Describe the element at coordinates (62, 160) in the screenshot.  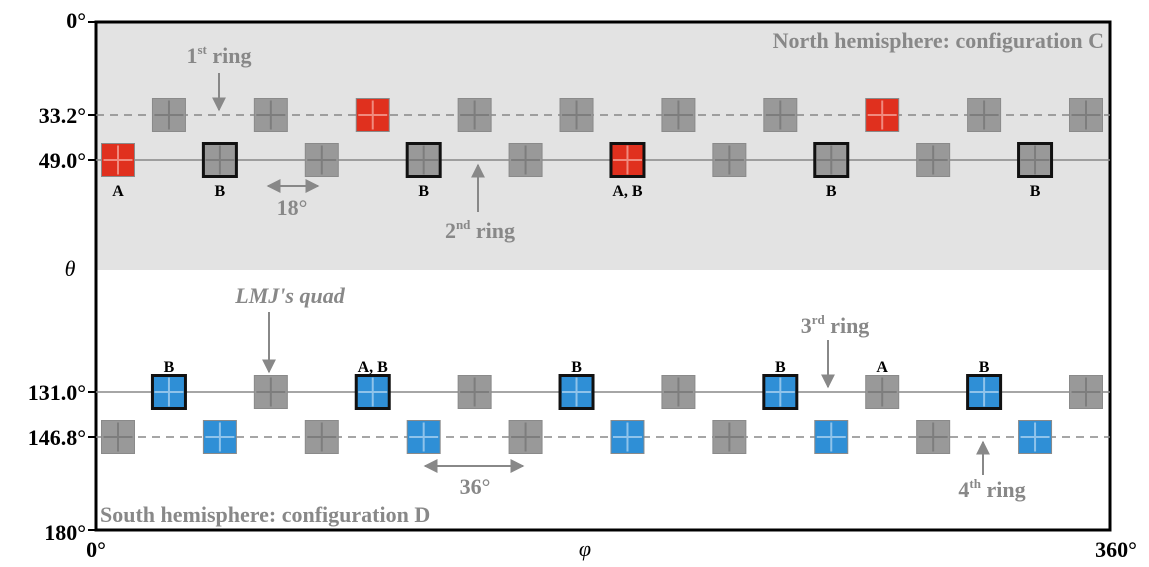
I see `theta-tick-49: 49.0°` at that location.